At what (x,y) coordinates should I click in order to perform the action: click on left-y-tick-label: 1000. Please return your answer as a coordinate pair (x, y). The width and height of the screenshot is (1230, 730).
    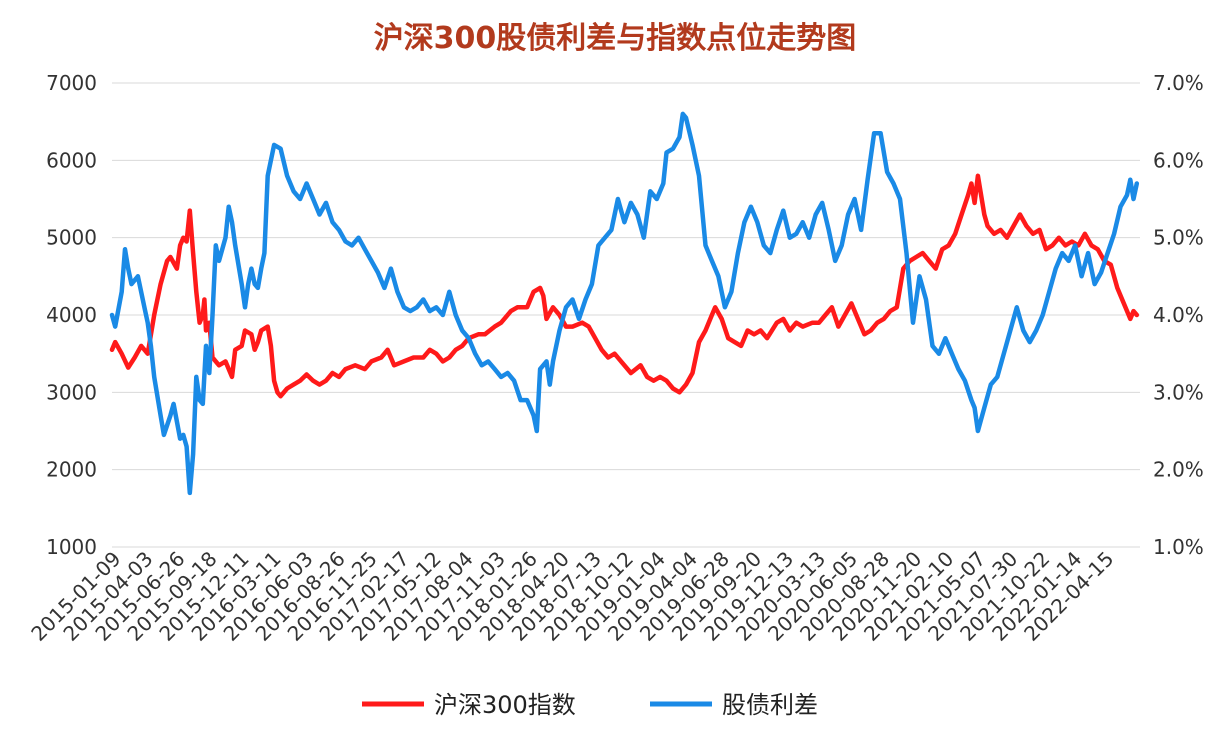
    Looking at the image, I should click on (71, 547).